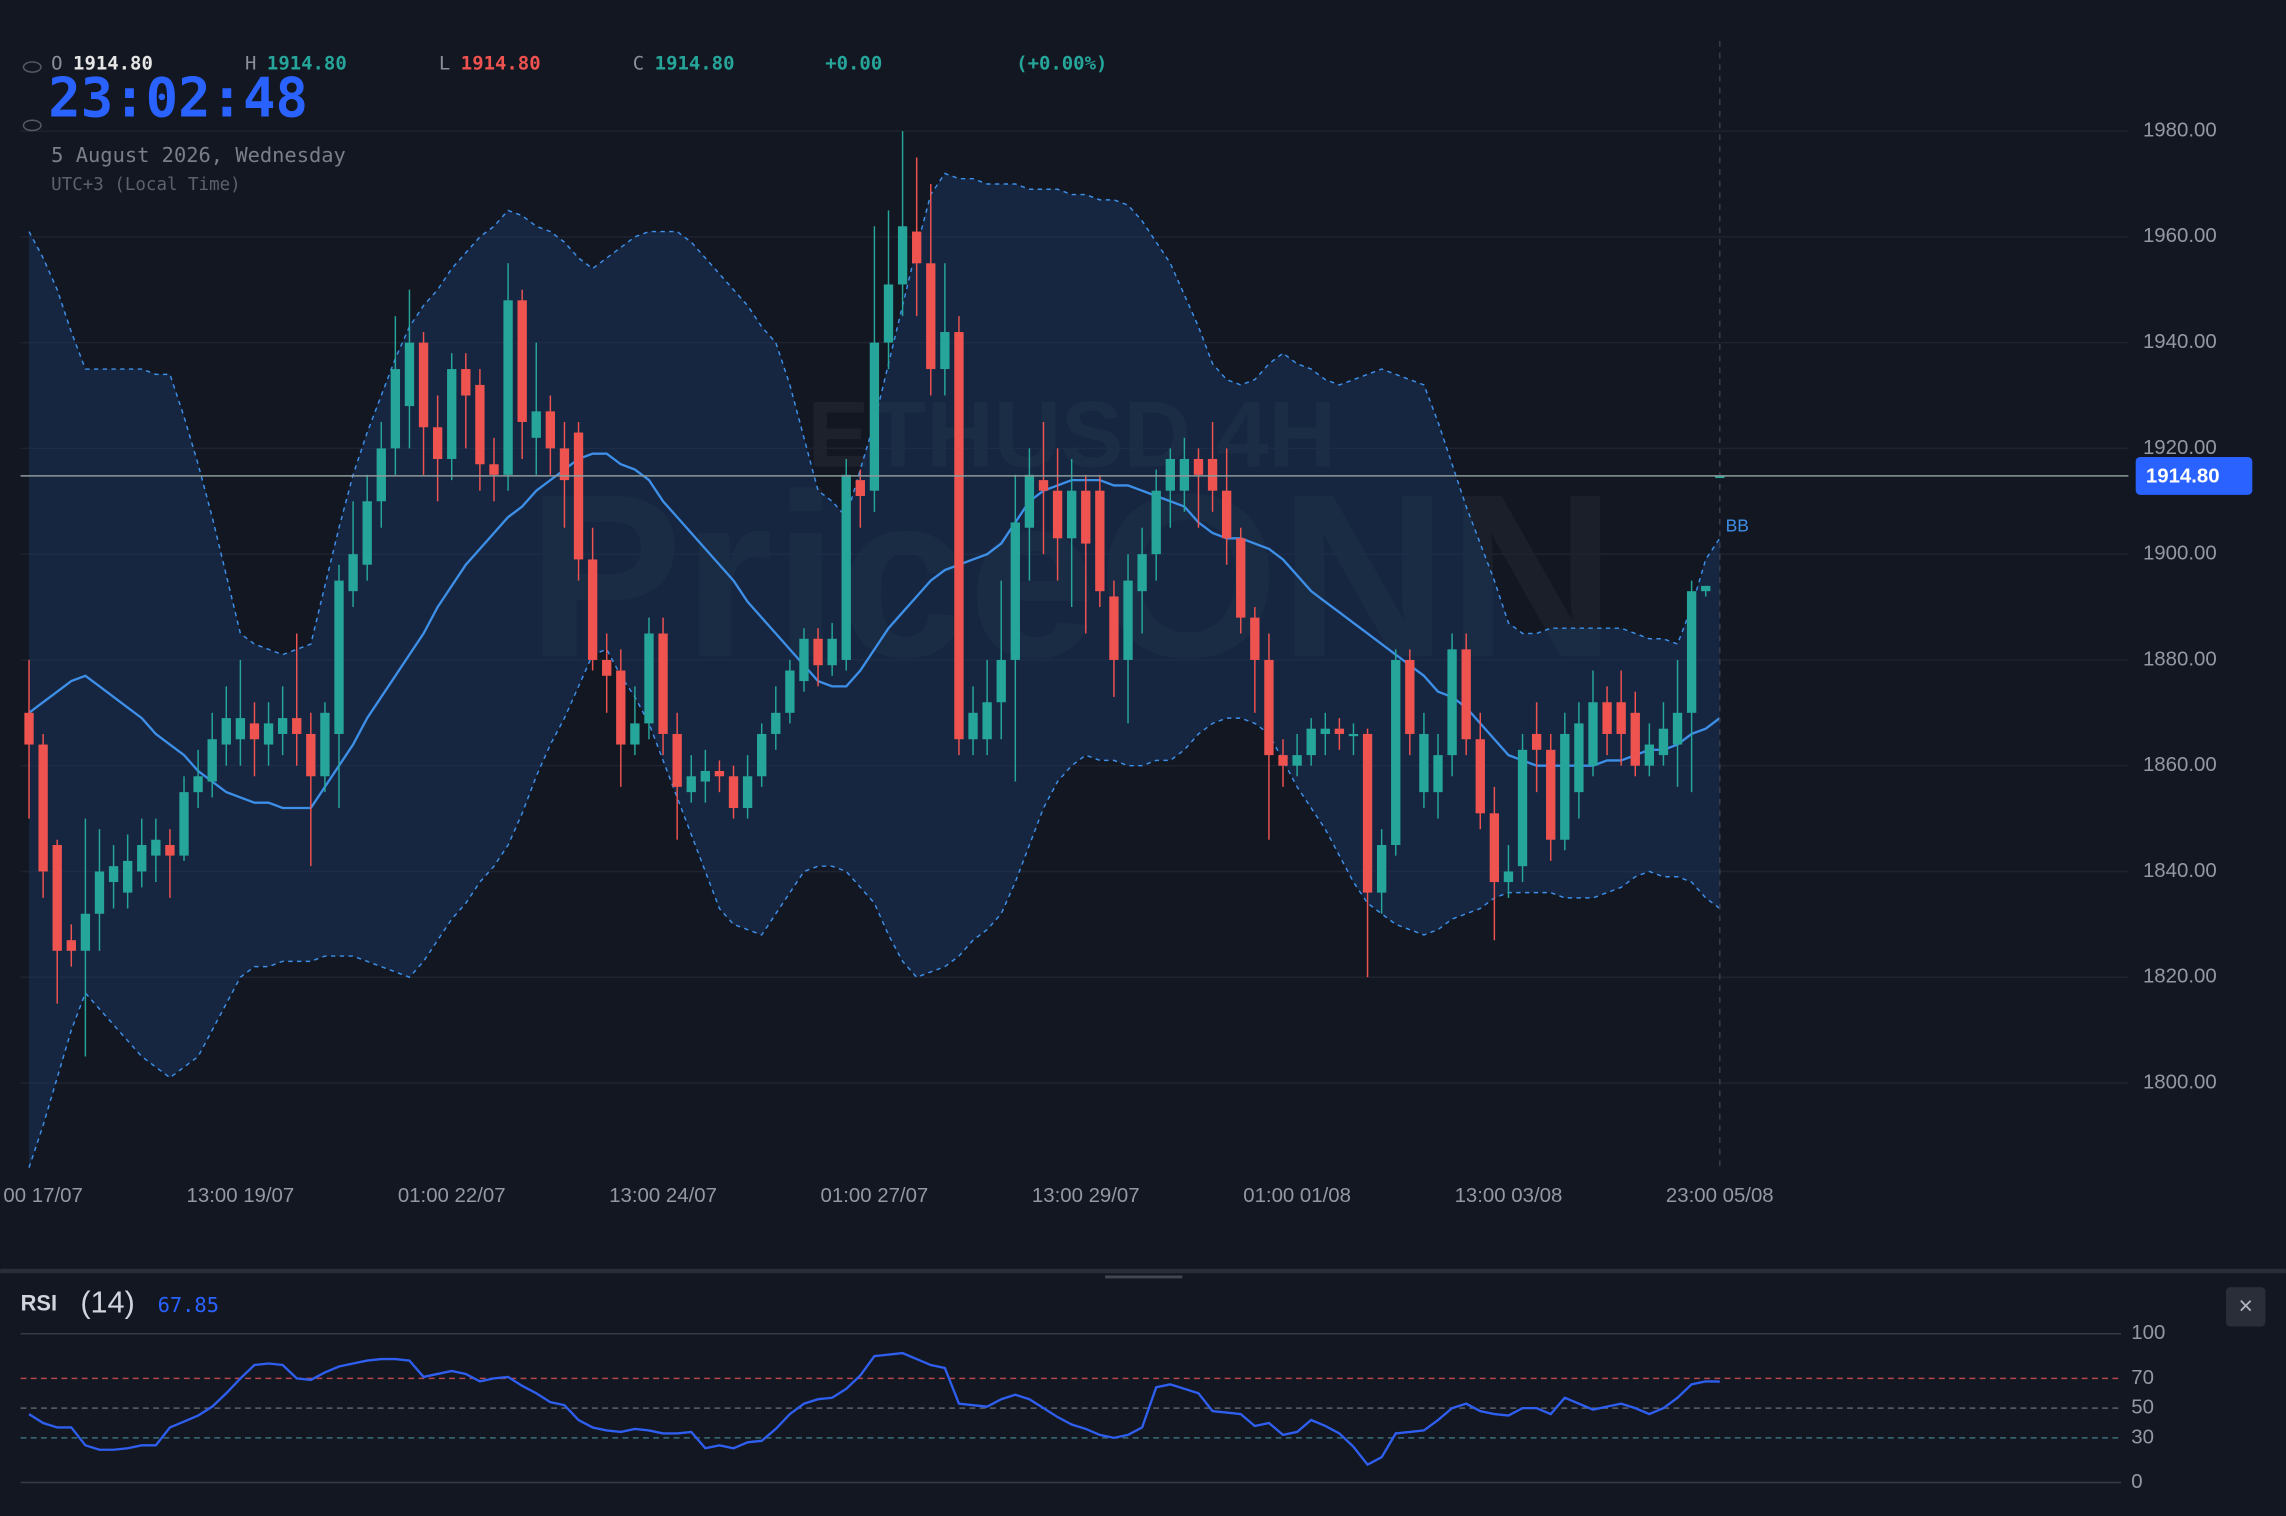  What do you see at coordinates (178, 98) in the screenshot?
I see `clock: 23:02:48` at bounding box center [178, 98].